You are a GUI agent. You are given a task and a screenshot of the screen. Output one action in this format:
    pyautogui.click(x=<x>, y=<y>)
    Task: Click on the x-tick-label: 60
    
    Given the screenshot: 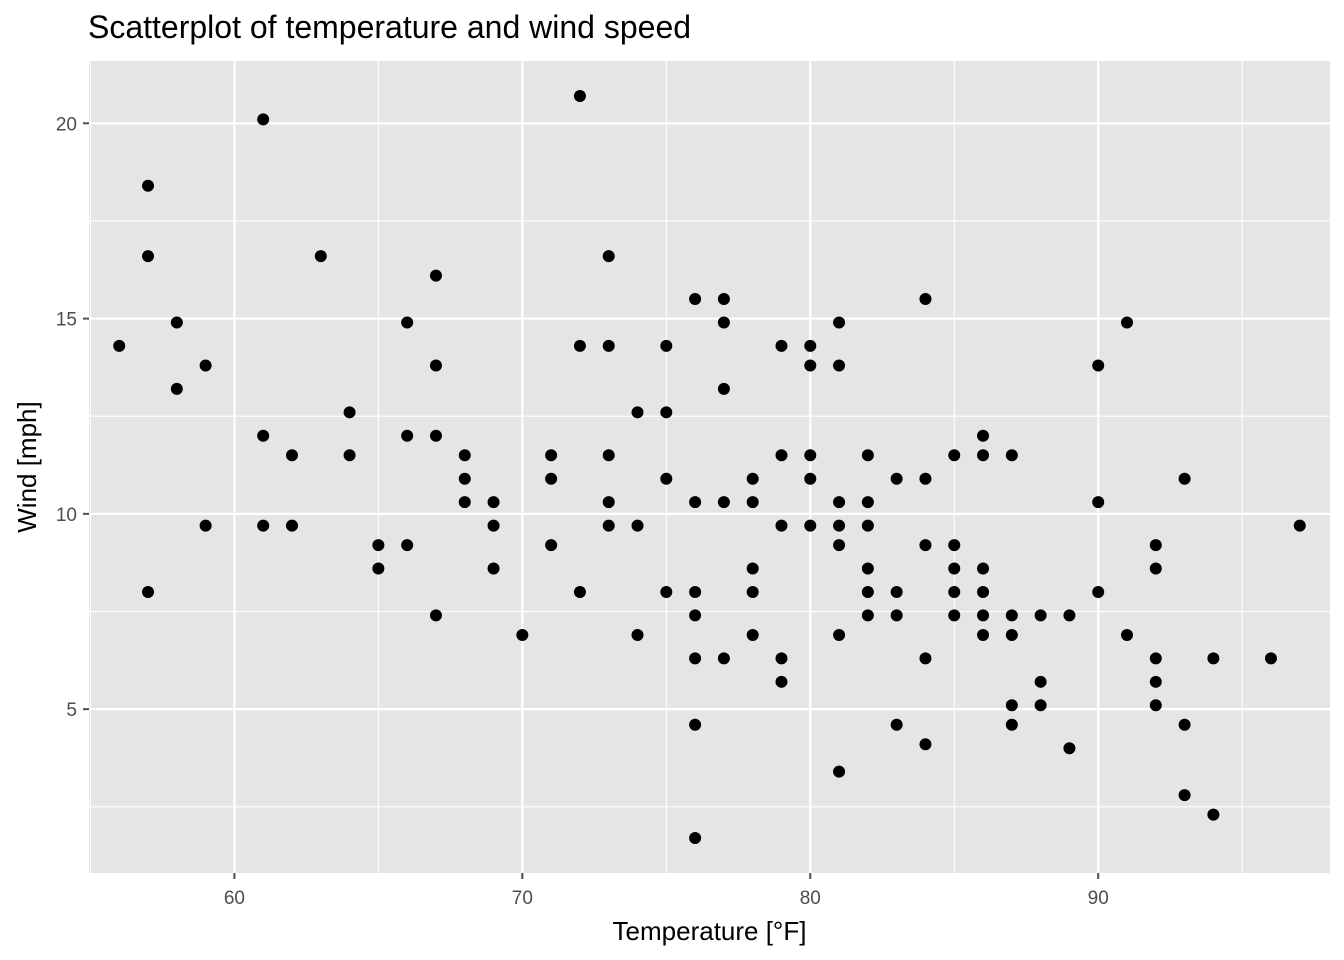 What is the action you would take?
    pyautogui.click(x=234, y=898)
    